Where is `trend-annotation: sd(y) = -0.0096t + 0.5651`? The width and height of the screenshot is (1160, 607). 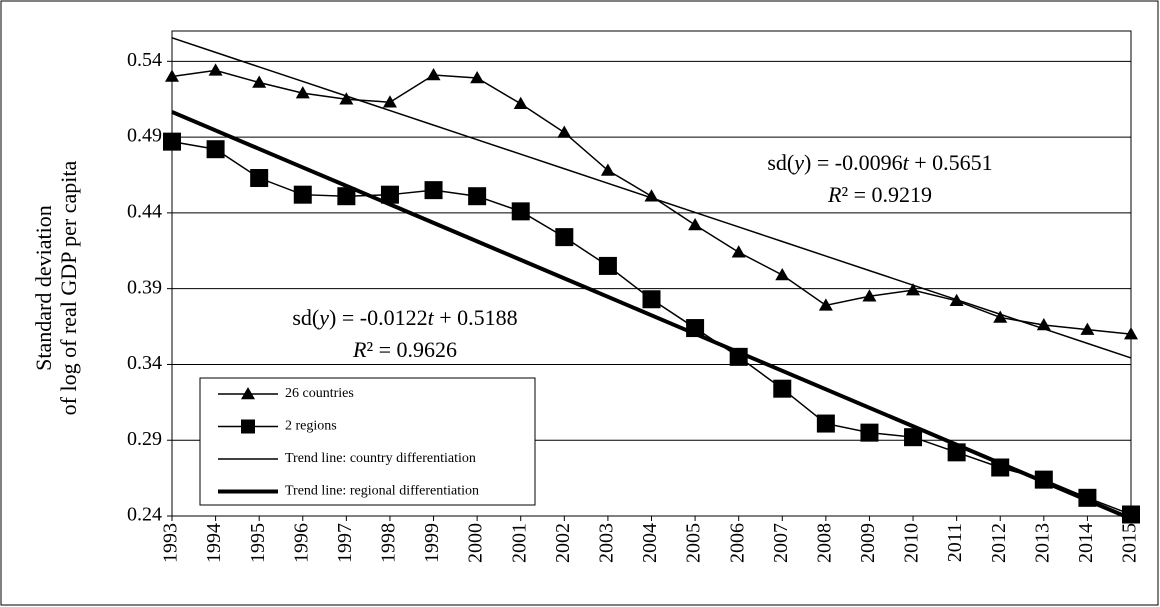 trend-annotation: sd(y) = -0.0096t + 0.5651 is located at coordinates (879, 162).